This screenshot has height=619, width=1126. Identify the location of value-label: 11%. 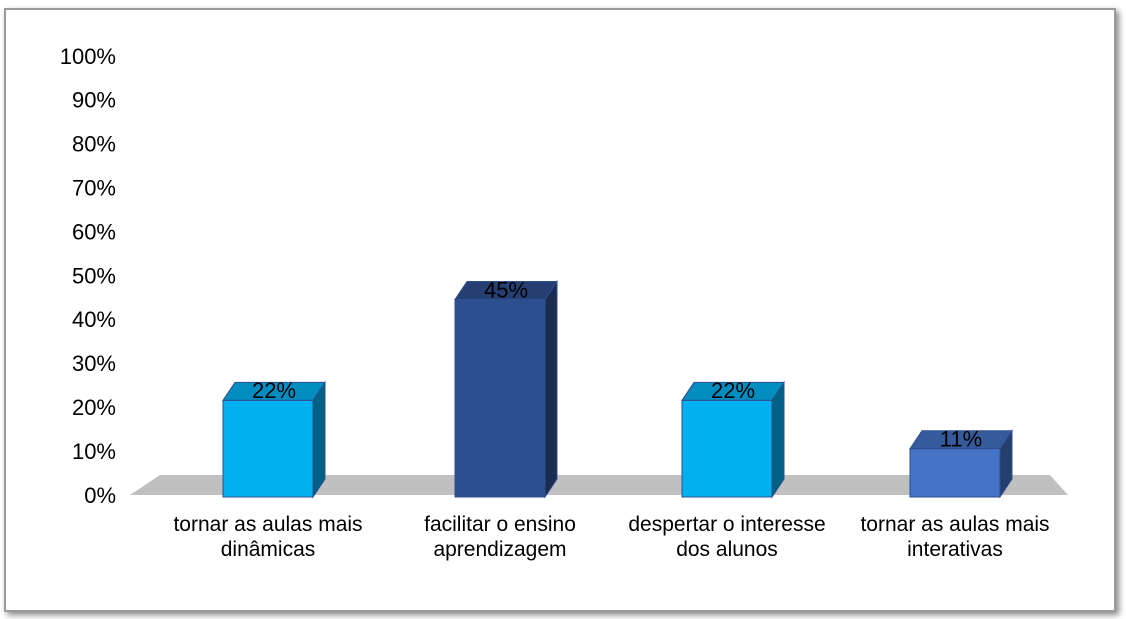
(961, 439).